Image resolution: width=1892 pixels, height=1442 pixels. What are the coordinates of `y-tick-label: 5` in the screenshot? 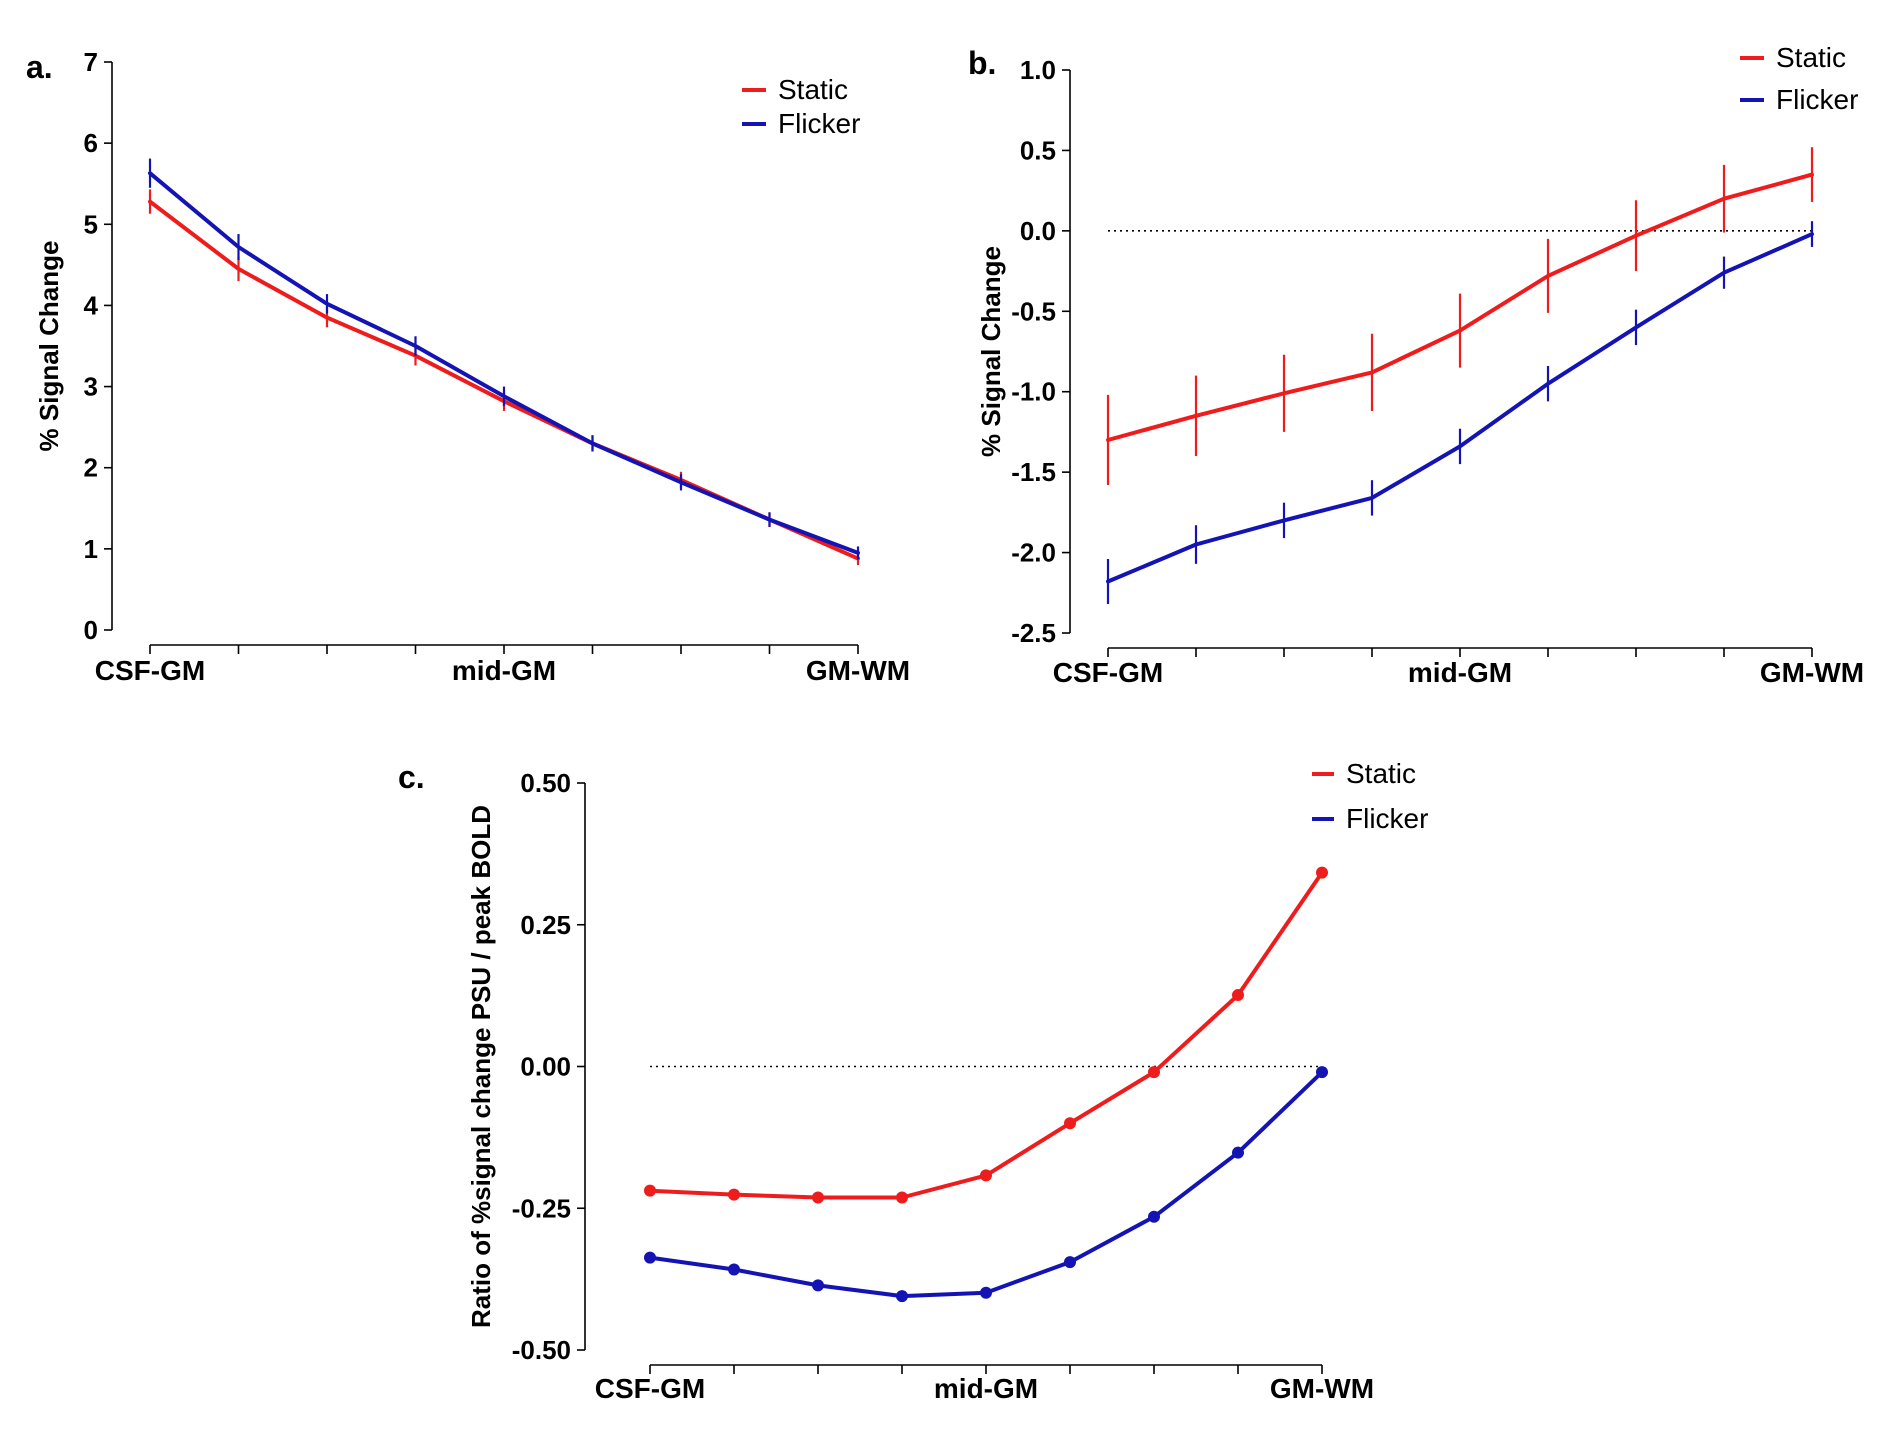 It's located at (91, 224).